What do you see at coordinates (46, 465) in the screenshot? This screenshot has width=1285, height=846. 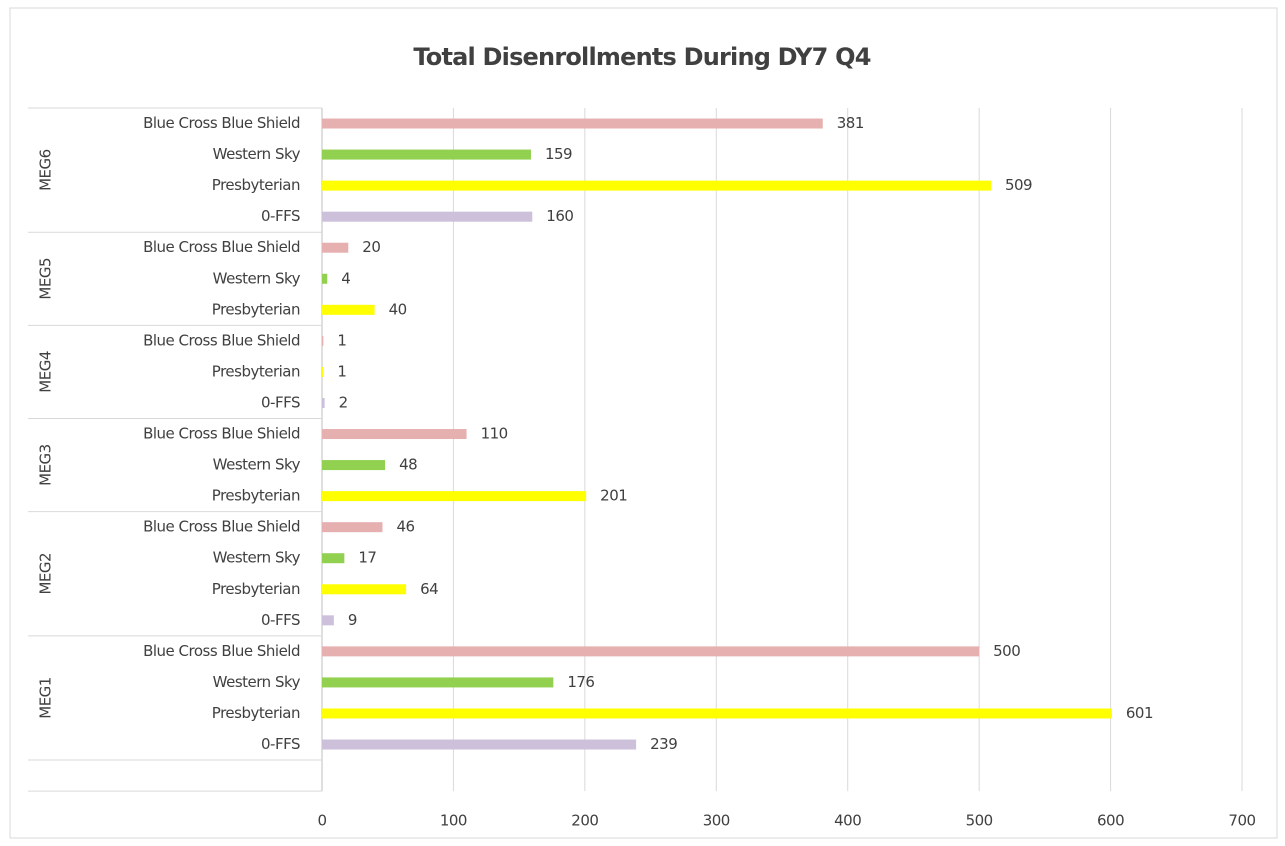 I see `group-label: MEG3` at bounding box center [46, 465].